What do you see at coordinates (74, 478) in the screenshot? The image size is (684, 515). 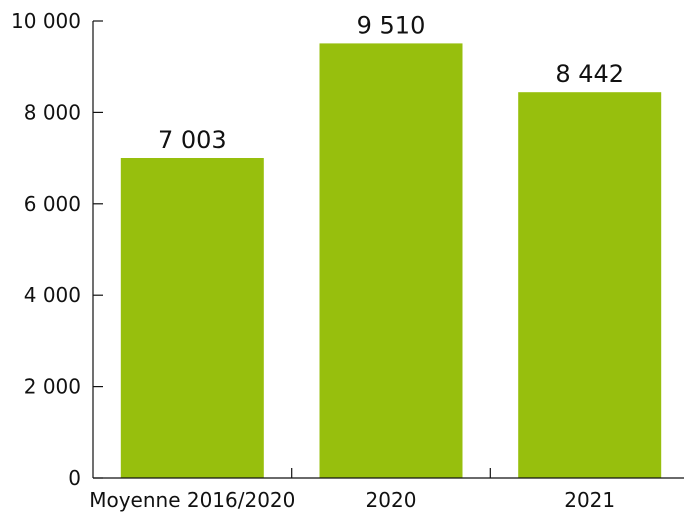 I see `y-tick-label-0: 0` at bounding box center [74, 478].